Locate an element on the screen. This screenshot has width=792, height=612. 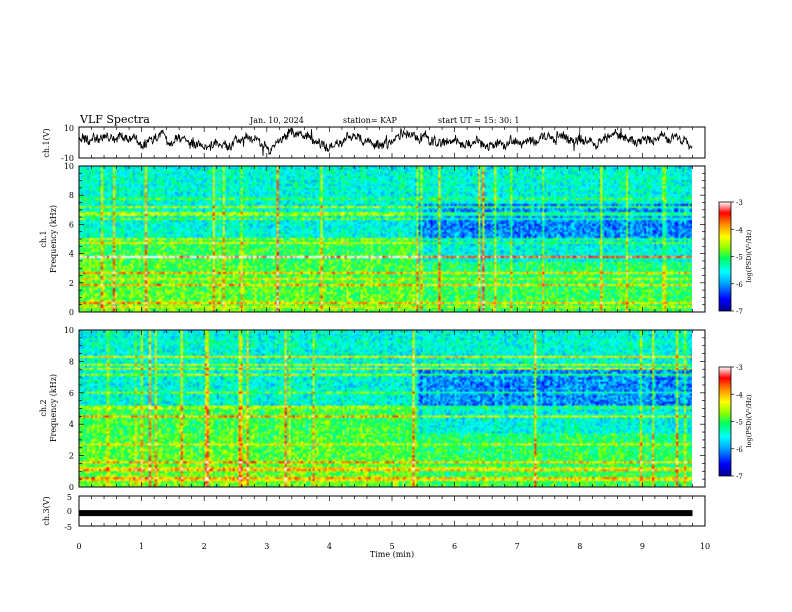
figure-title: VLF Spectra is located at coordinates (114, 119).